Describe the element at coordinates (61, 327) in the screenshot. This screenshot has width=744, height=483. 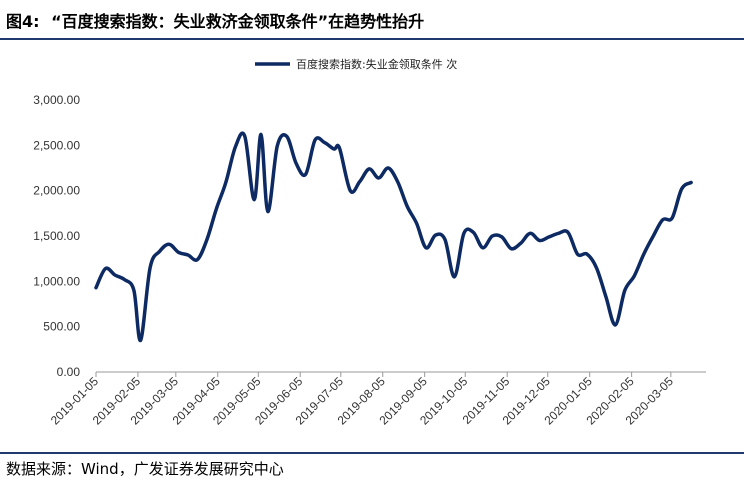
I see `y-tick-label: 500.00` at that location.